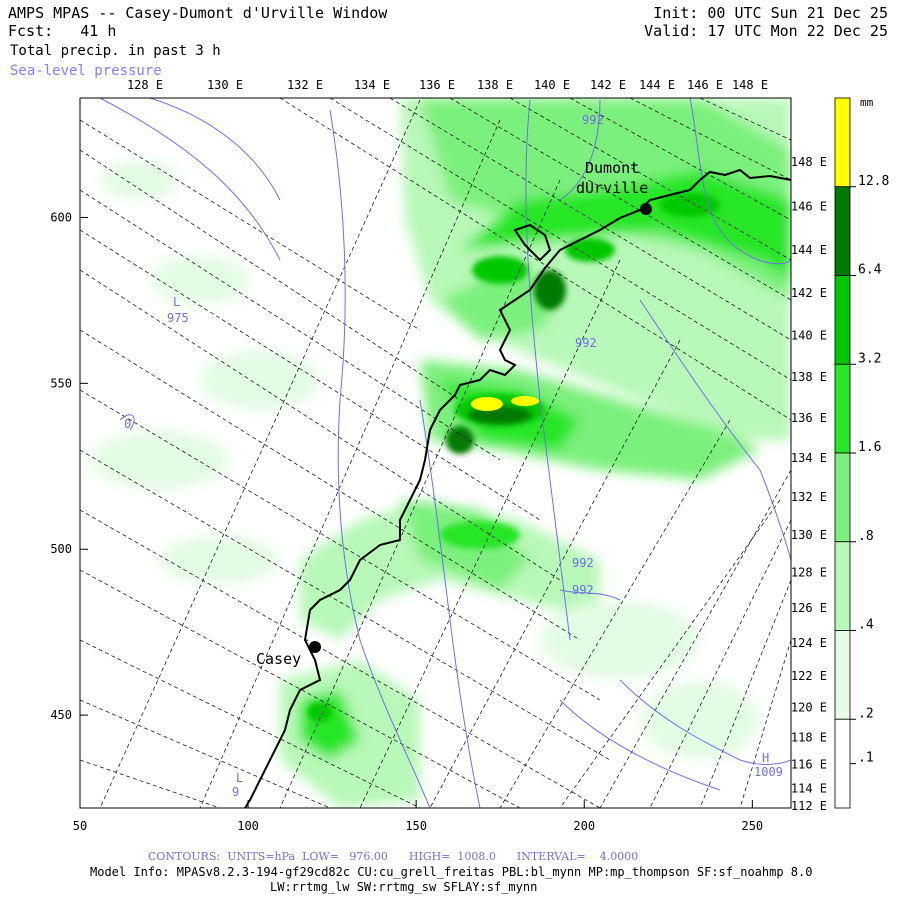 The width and height of the screenshot is (900, 900). Describe the element at coordinates (869, 358) in the screenshot. I see `colorbar-label: 3.2` at that location.